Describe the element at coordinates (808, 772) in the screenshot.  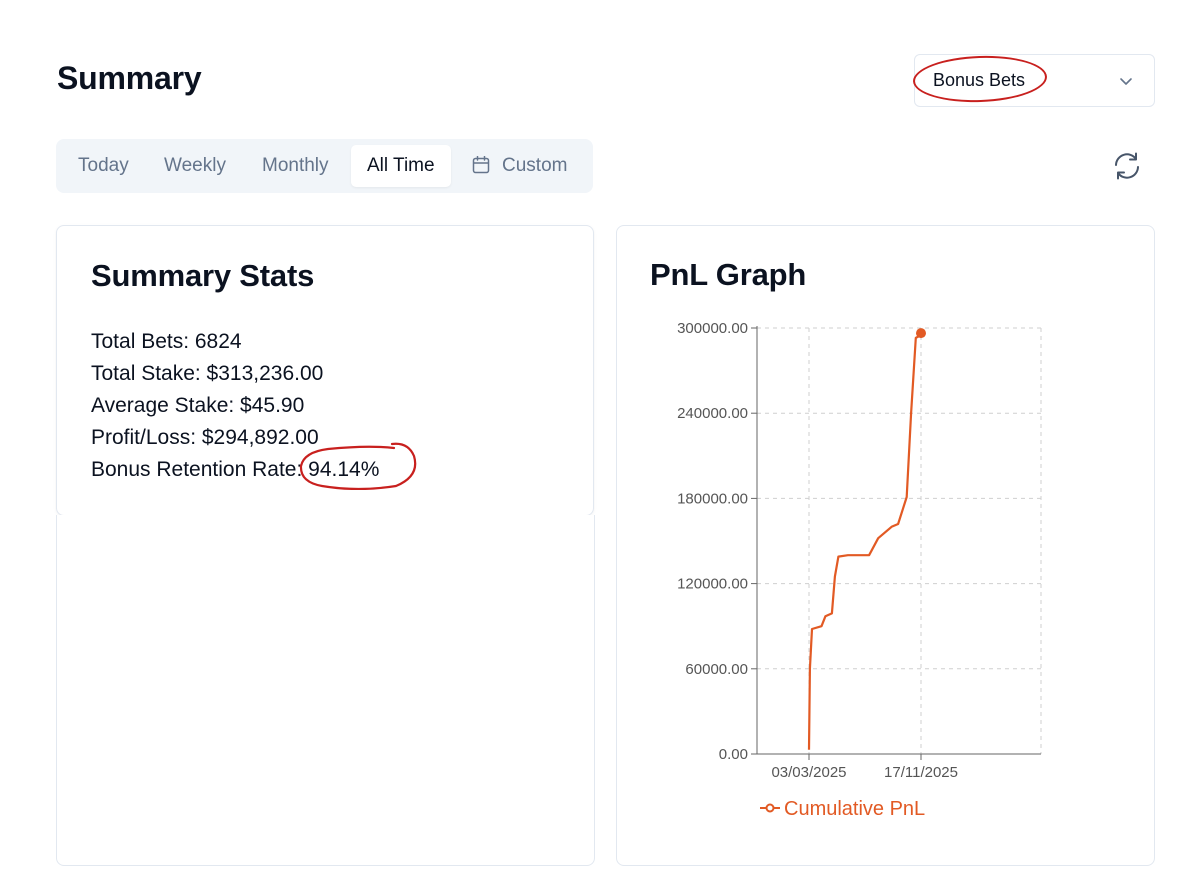
I see `x-tick-label: 03/03/2025` at that location.